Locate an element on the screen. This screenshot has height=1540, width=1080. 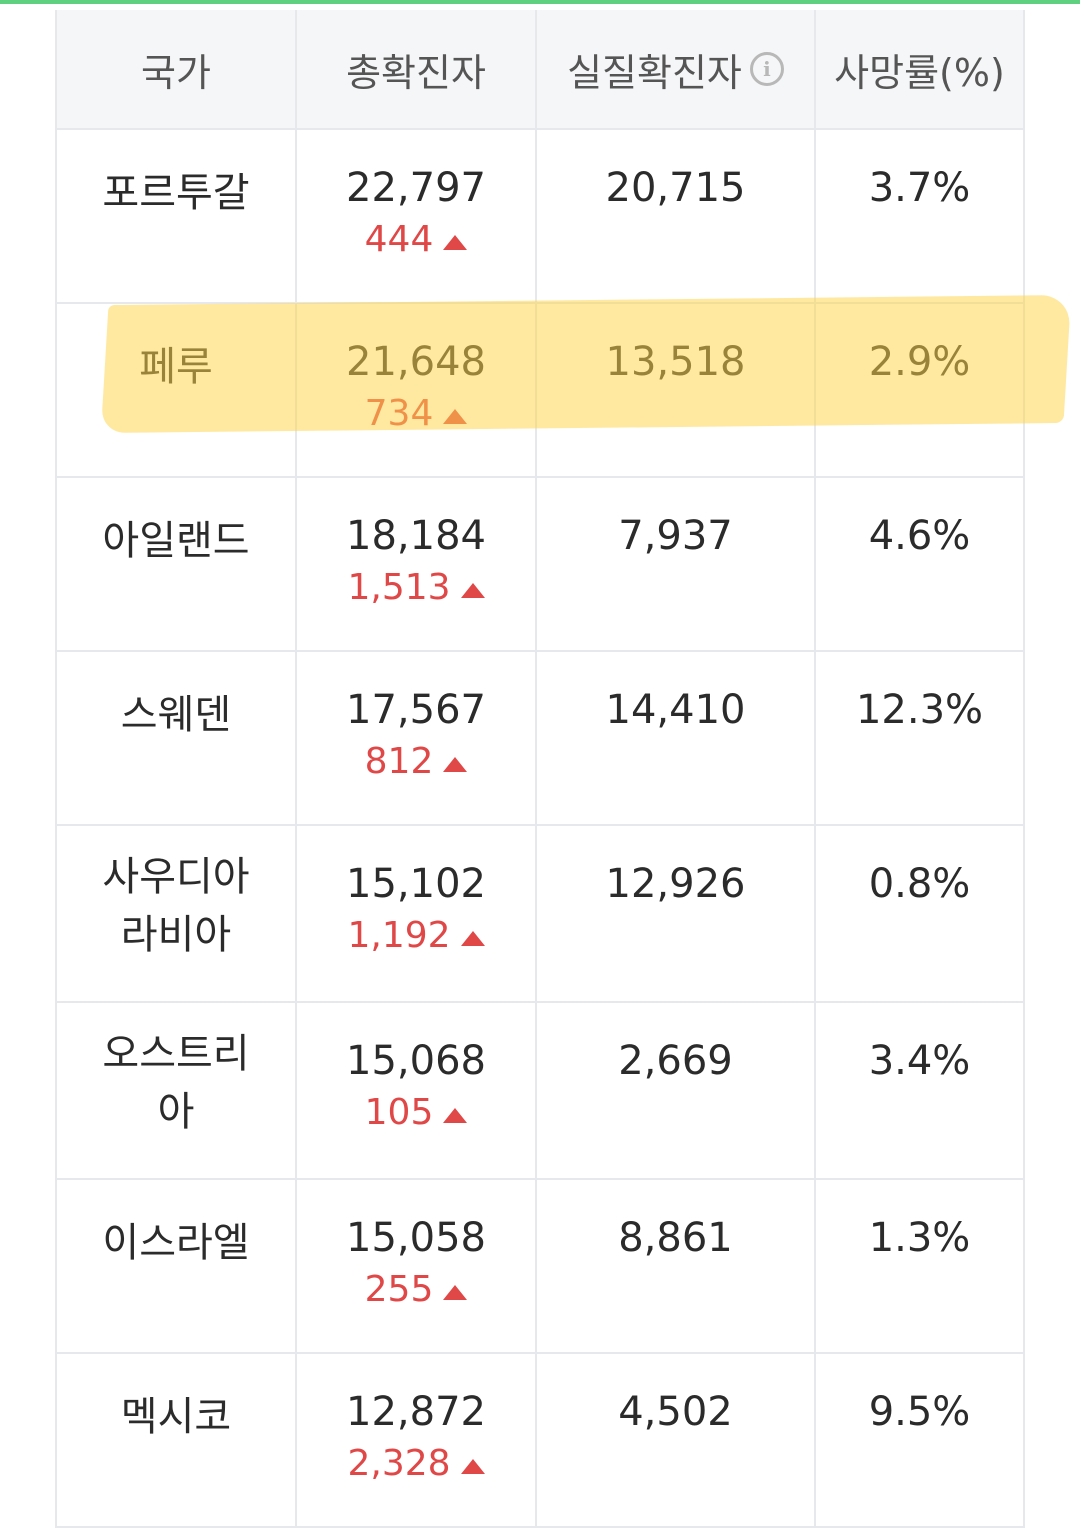
header-active: 실질확진자 i is located at coordinates (676, 69).